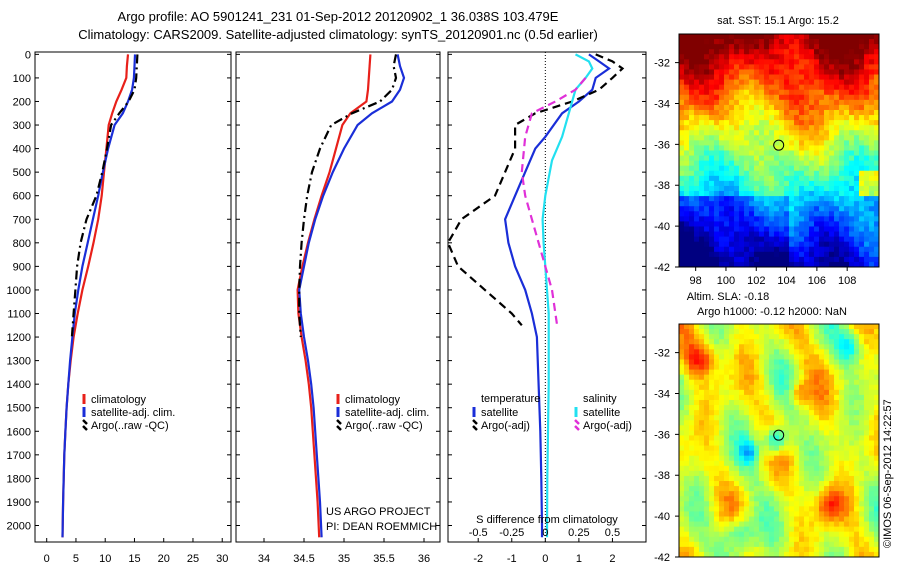 The width and height of the screenshot is (900, 580). I want to click on legend-label: Argo(-adj), so click(607, 426).